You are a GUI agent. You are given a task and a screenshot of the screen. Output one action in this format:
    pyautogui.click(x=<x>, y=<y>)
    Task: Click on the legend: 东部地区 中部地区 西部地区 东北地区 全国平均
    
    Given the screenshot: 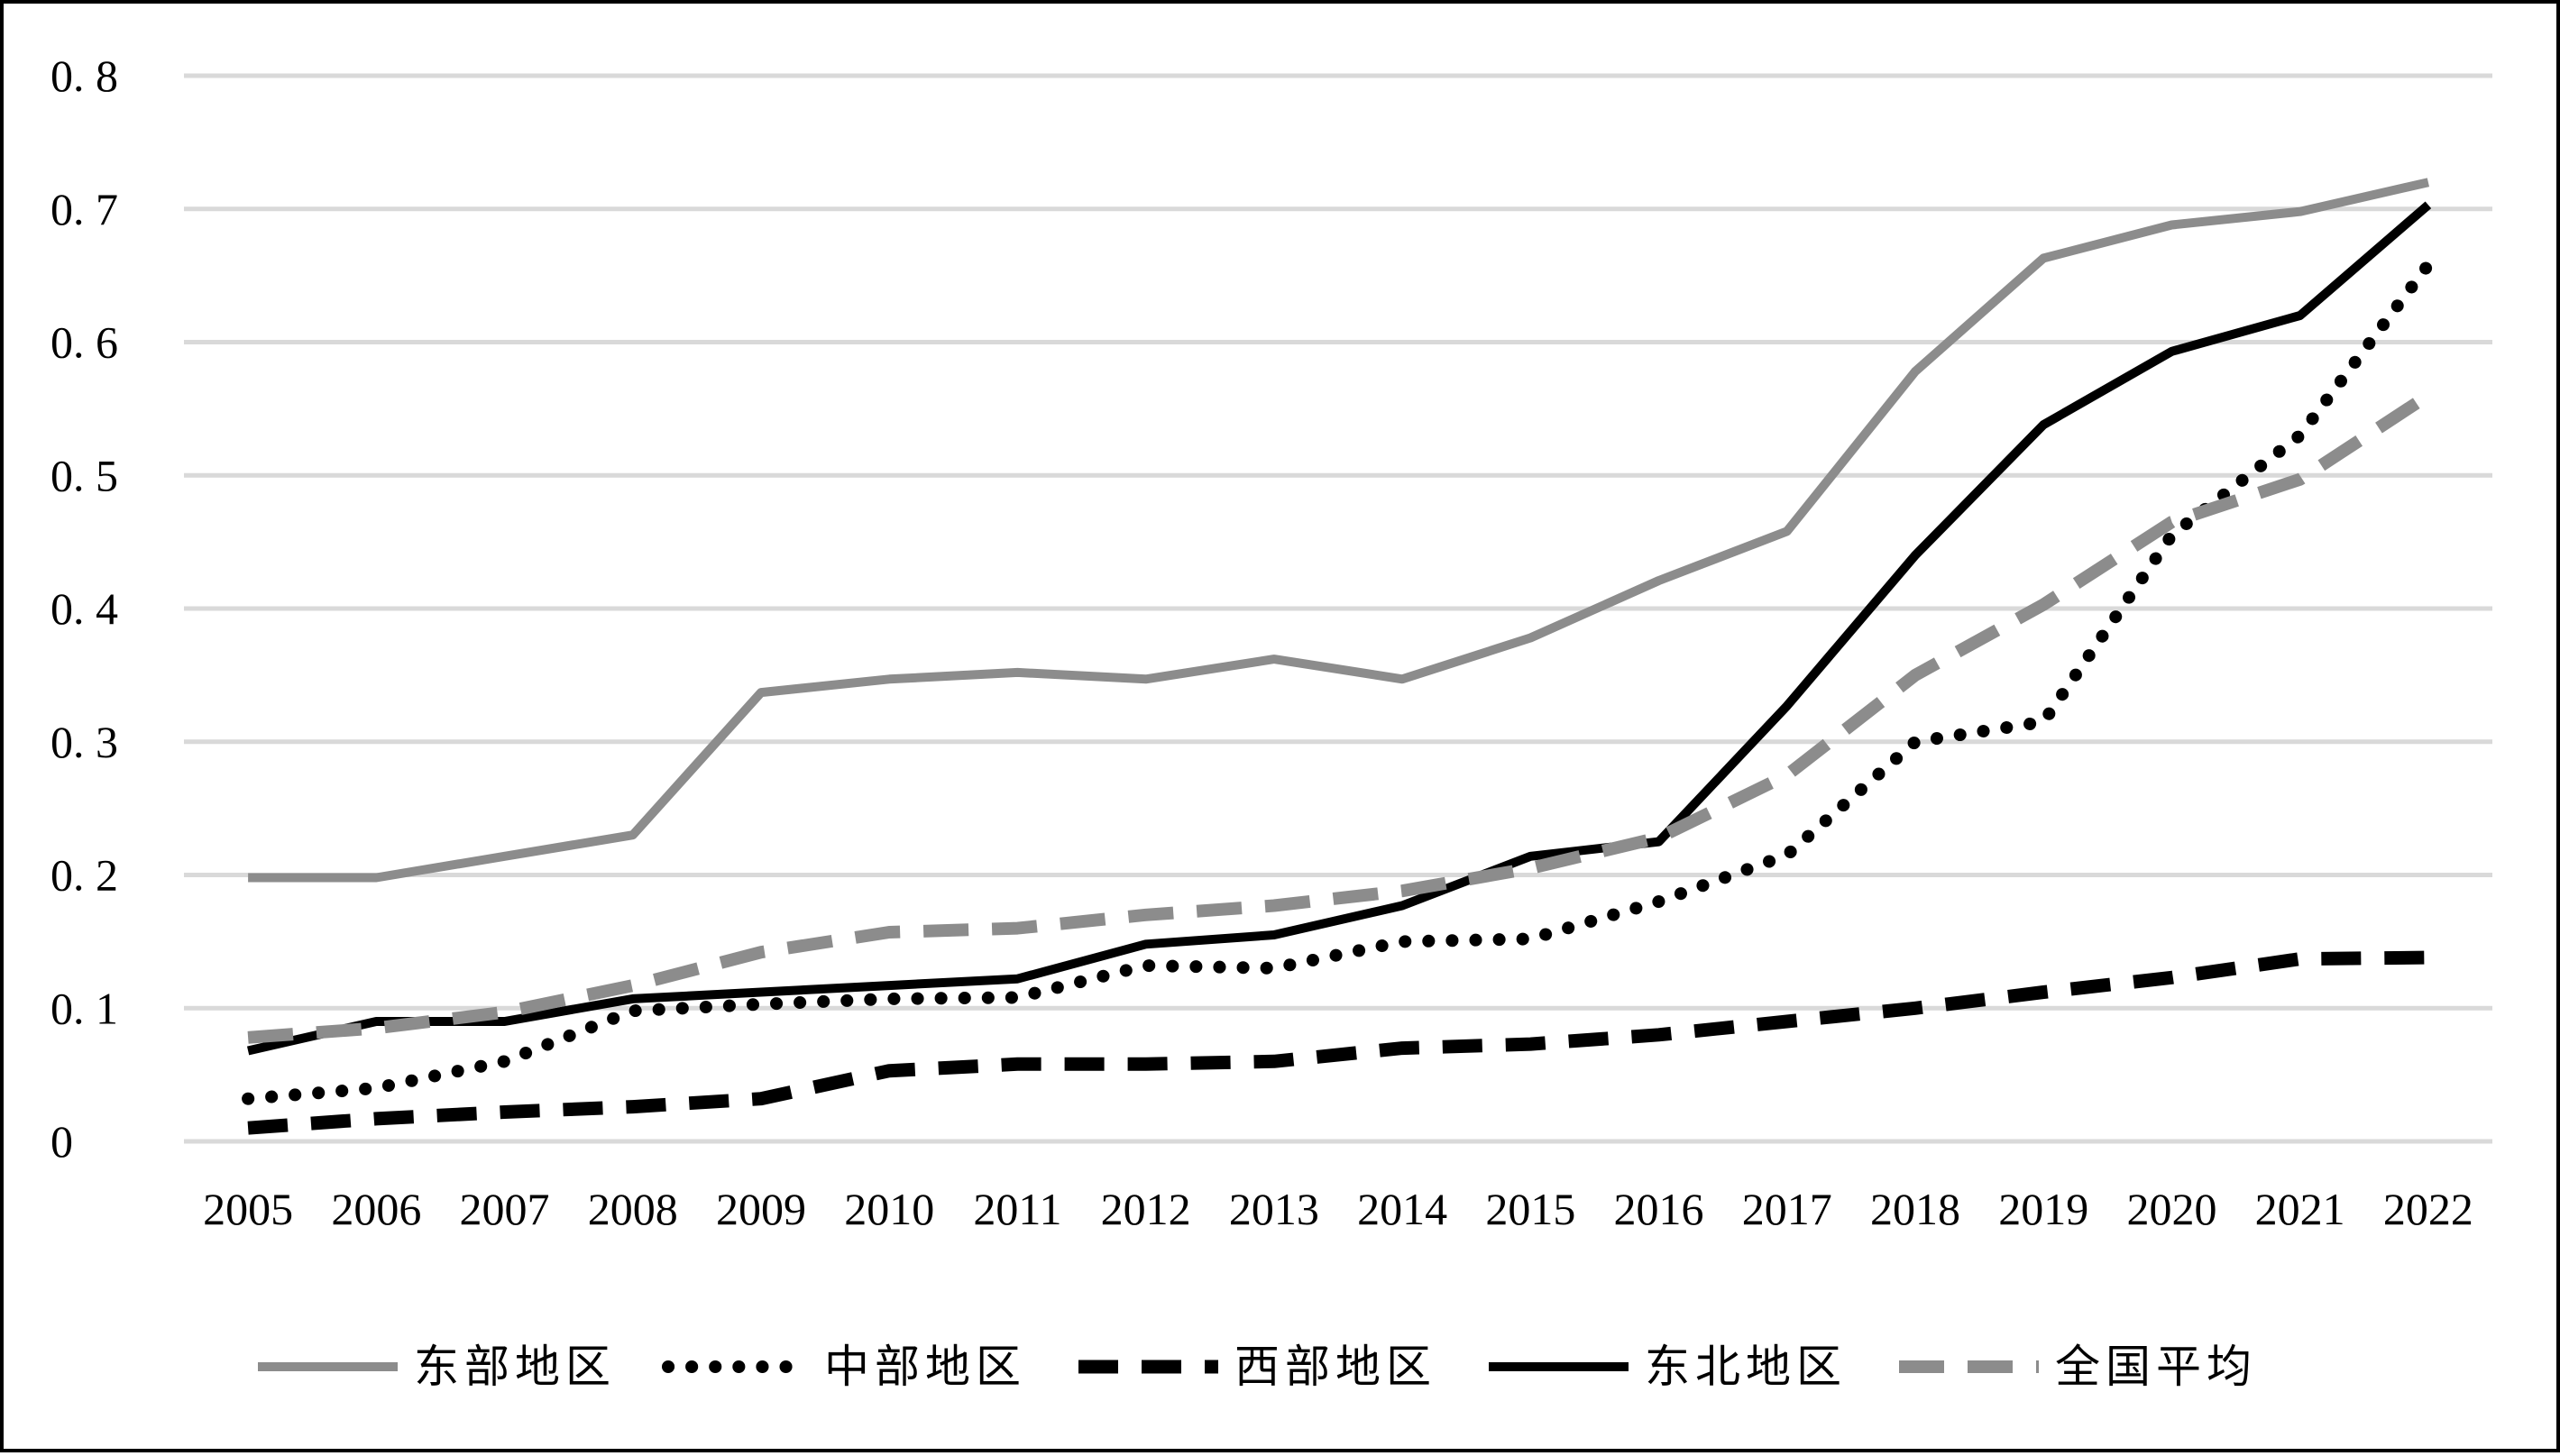 What is the action you would take?
    pyautogui.click(x=1257, y=1367)
    